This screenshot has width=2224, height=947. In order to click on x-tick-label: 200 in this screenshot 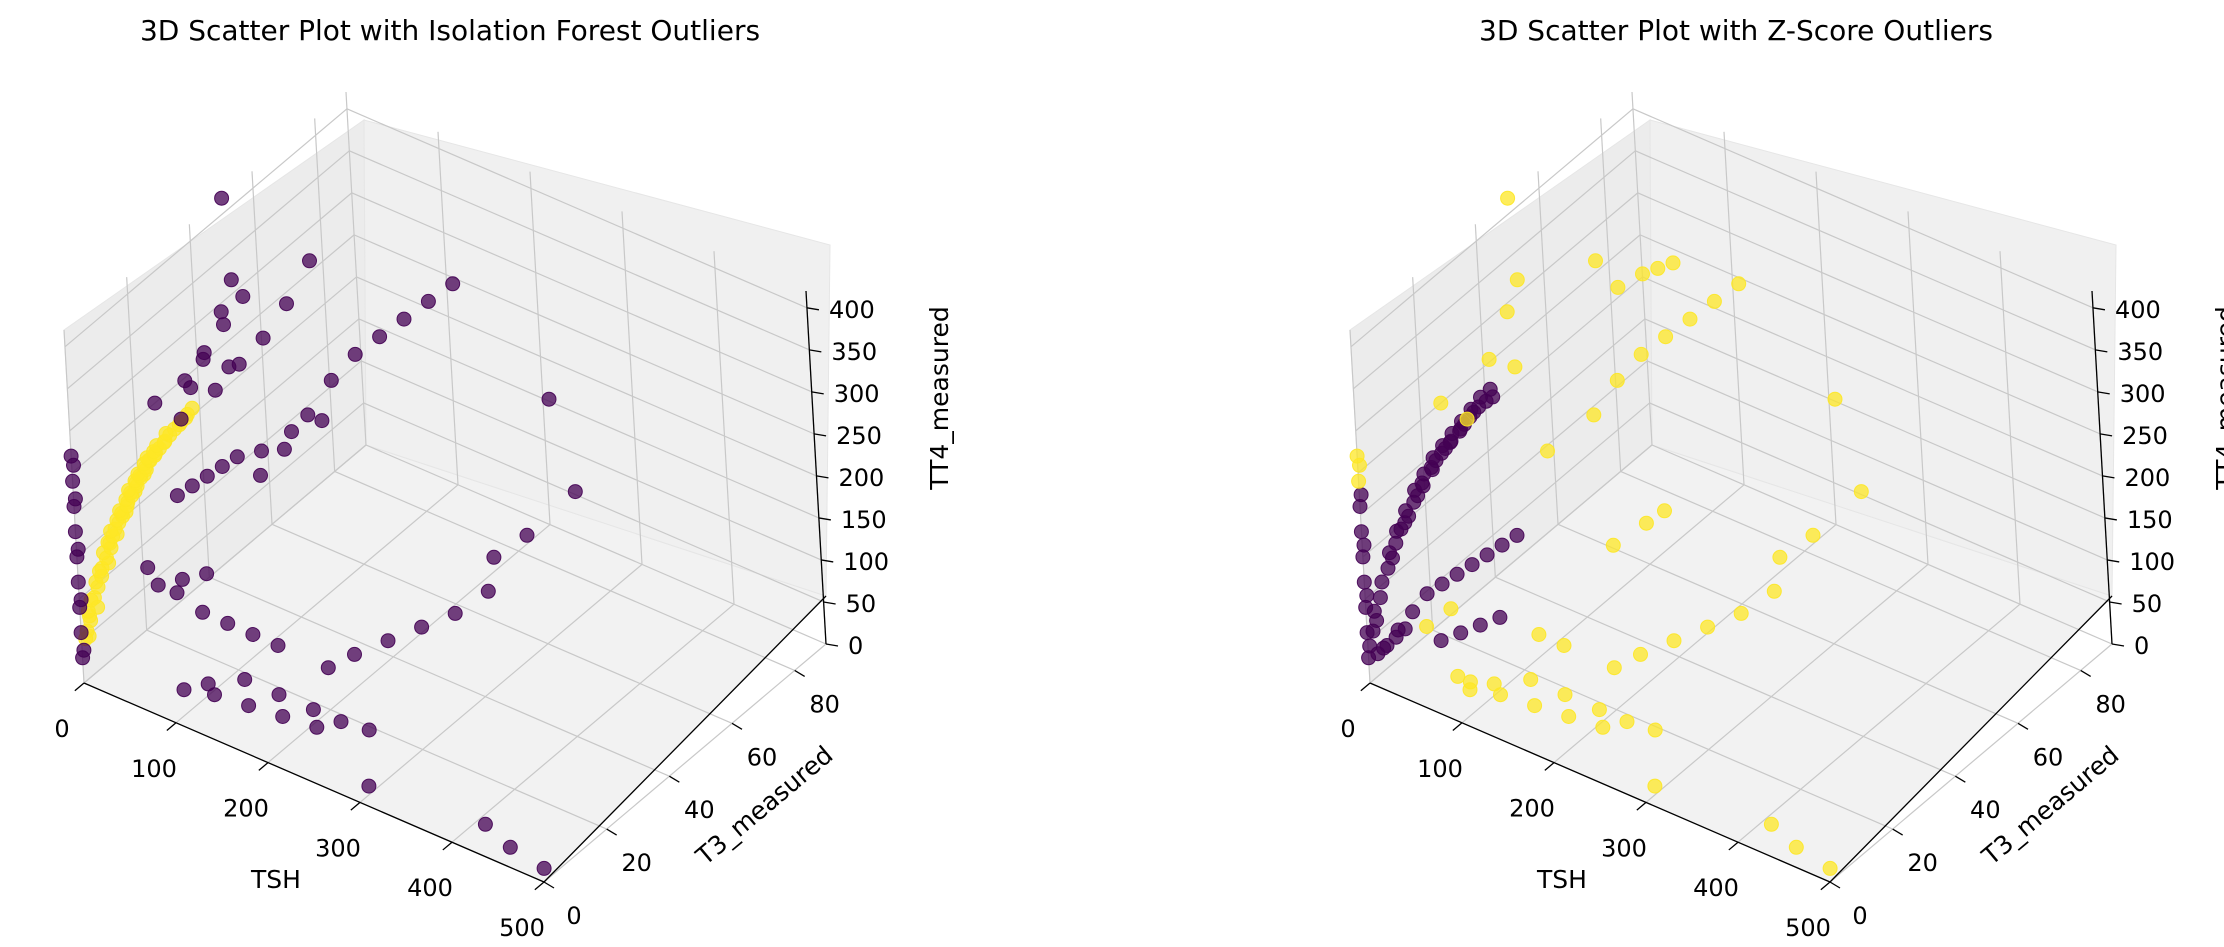, I will do `click(1532, 809)`.